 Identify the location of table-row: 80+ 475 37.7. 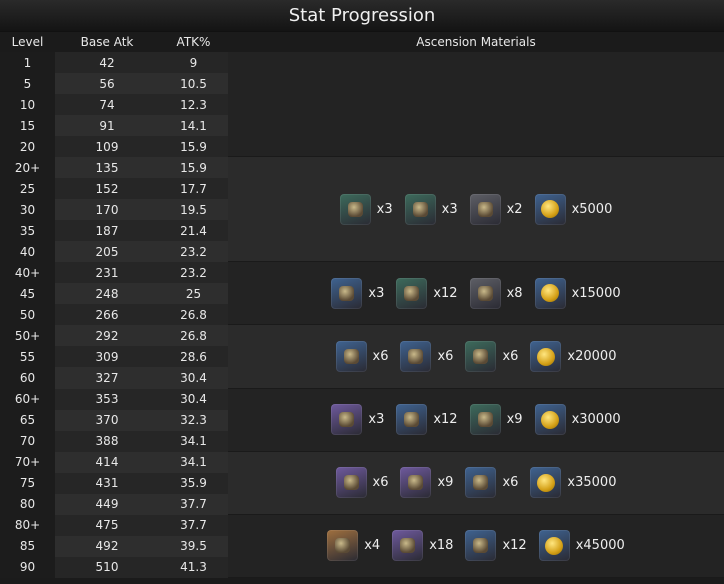
(114, 525).